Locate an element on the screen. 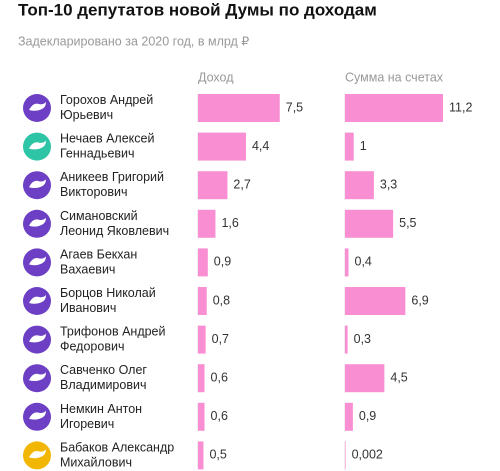 This screenshot has width=500, height=471. name-label: Немкин Антон Игоревич is located at coordinates (101, 416).